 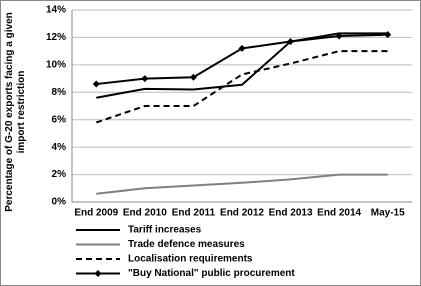 I want to click on y-tick-label: 4%, so click(x=59, y=147).